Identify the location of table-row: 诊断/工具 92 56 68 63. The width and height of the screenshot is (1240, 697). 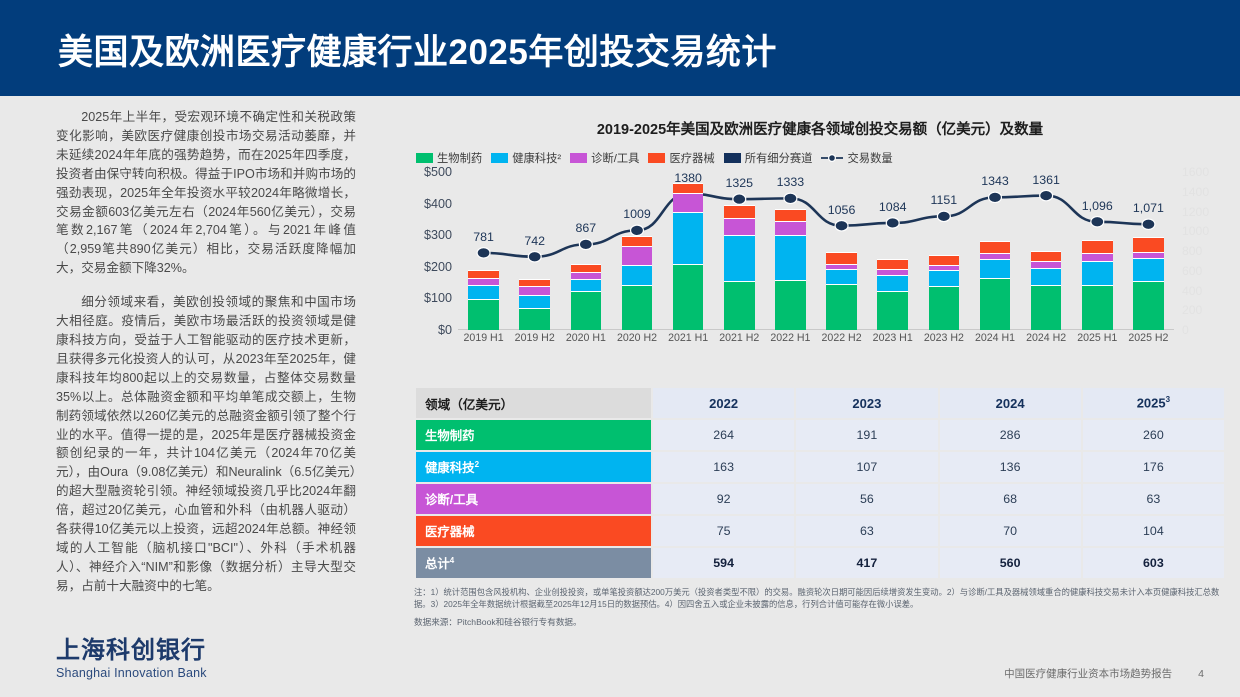
(820, 499).